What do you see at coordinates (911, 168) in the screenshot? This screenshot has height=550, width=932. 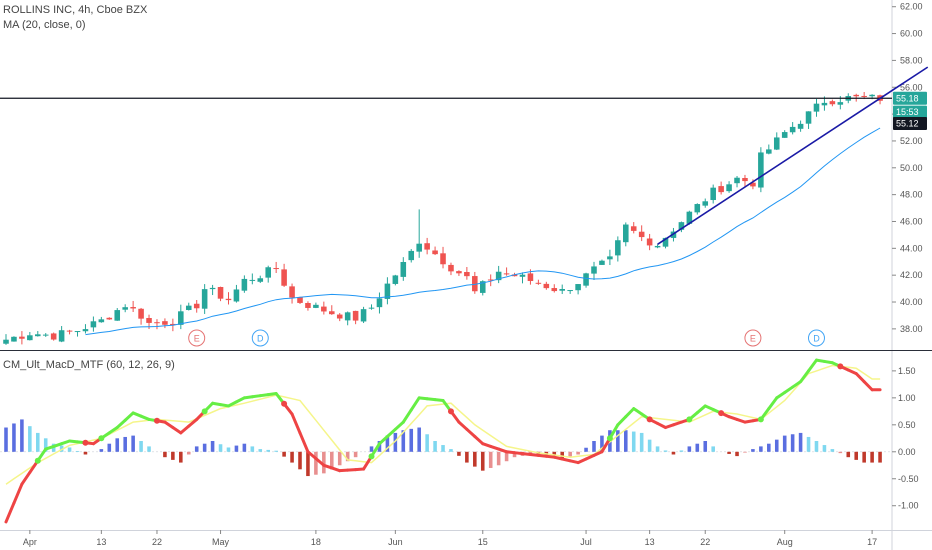 I see `price-tick-label: 50.00` at bounding box center [911, 168].